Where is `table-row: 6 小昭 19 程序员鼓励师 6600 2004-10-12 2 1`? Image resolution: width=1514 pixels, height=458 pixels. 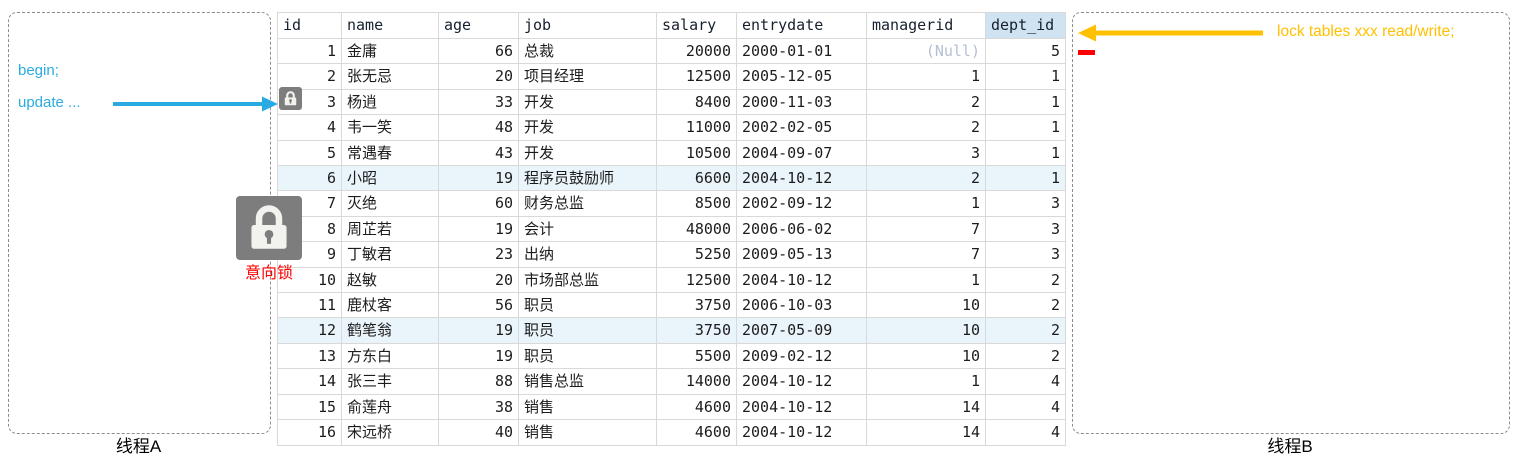
table-row: 6 小昭 19 程序员鼓励师 6600 2004-10-12 2 1 is located at coordinates (671, 178).